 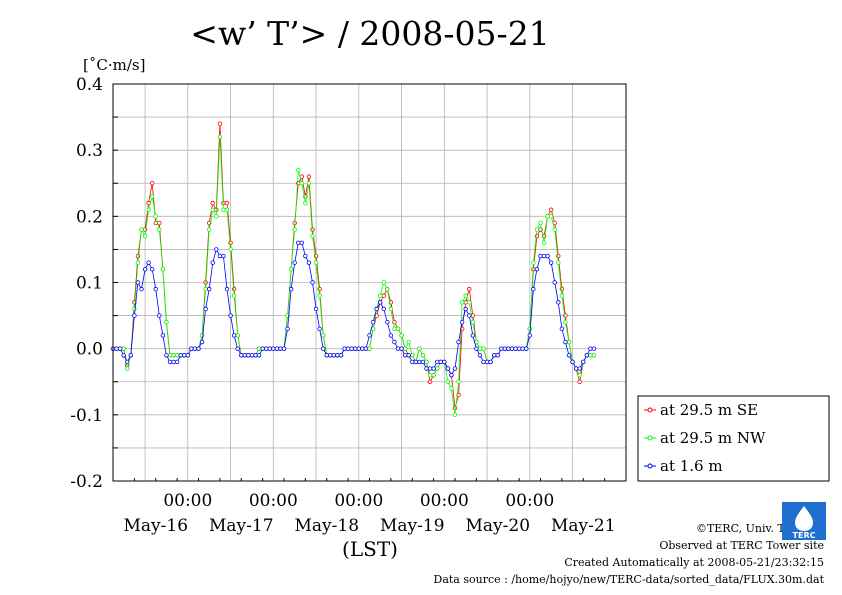 What do you see at coordinates (804, 521) in the screenshot?
I see `terc-logo-icon: TERC` at bounding box center [804, 521].